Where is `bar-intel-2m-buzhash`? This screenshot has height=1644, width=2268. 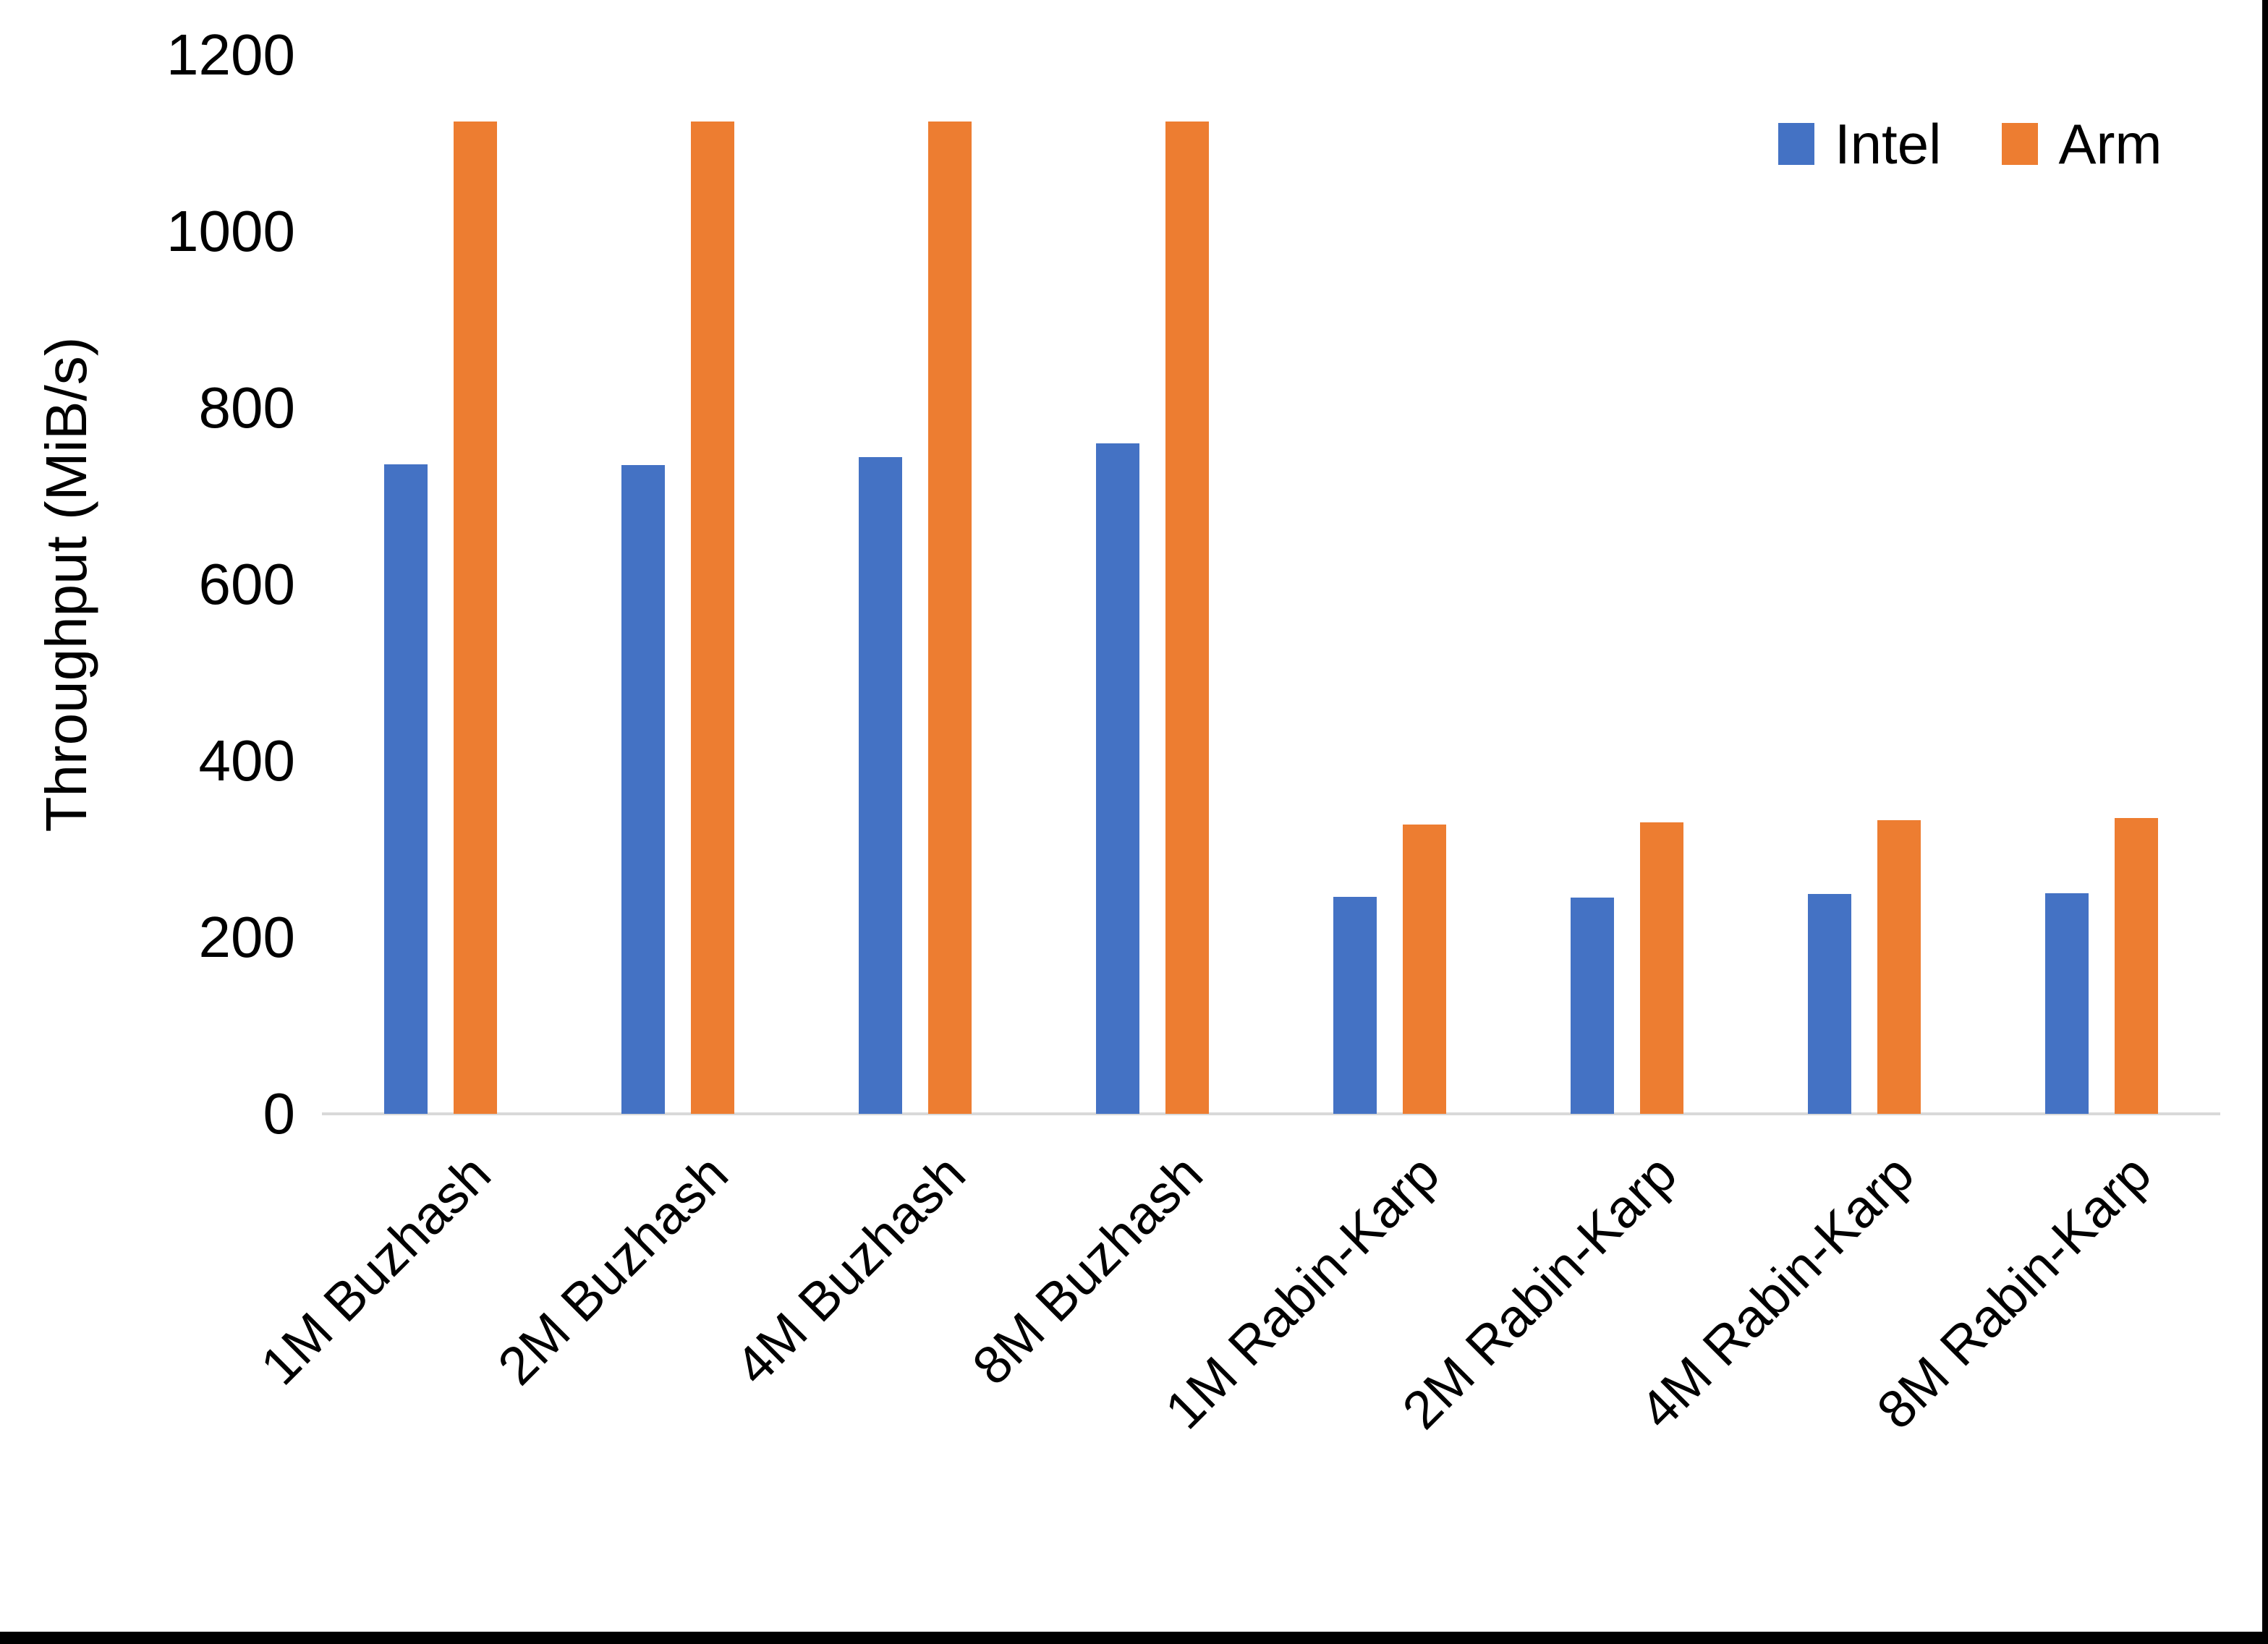
bar-intel-2m-buzhash is located at coordinates (643, 789).